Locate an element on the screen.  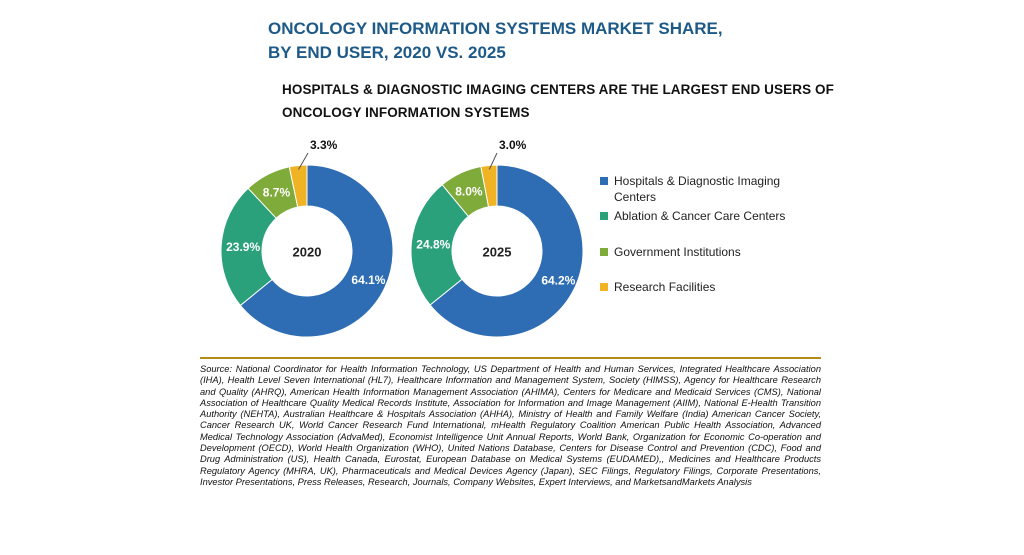
legend-label-hospitals-line-1: Hospitals & Diagnostic Imaging is located at coordinates (697, 181).